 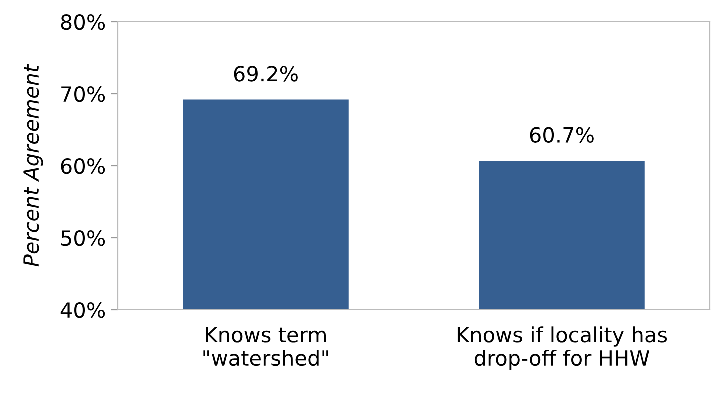 What do you see at coordinates (266, 74) in the screenshot?
I see `data-label: 69.2%` at bounding box center [266, 74].